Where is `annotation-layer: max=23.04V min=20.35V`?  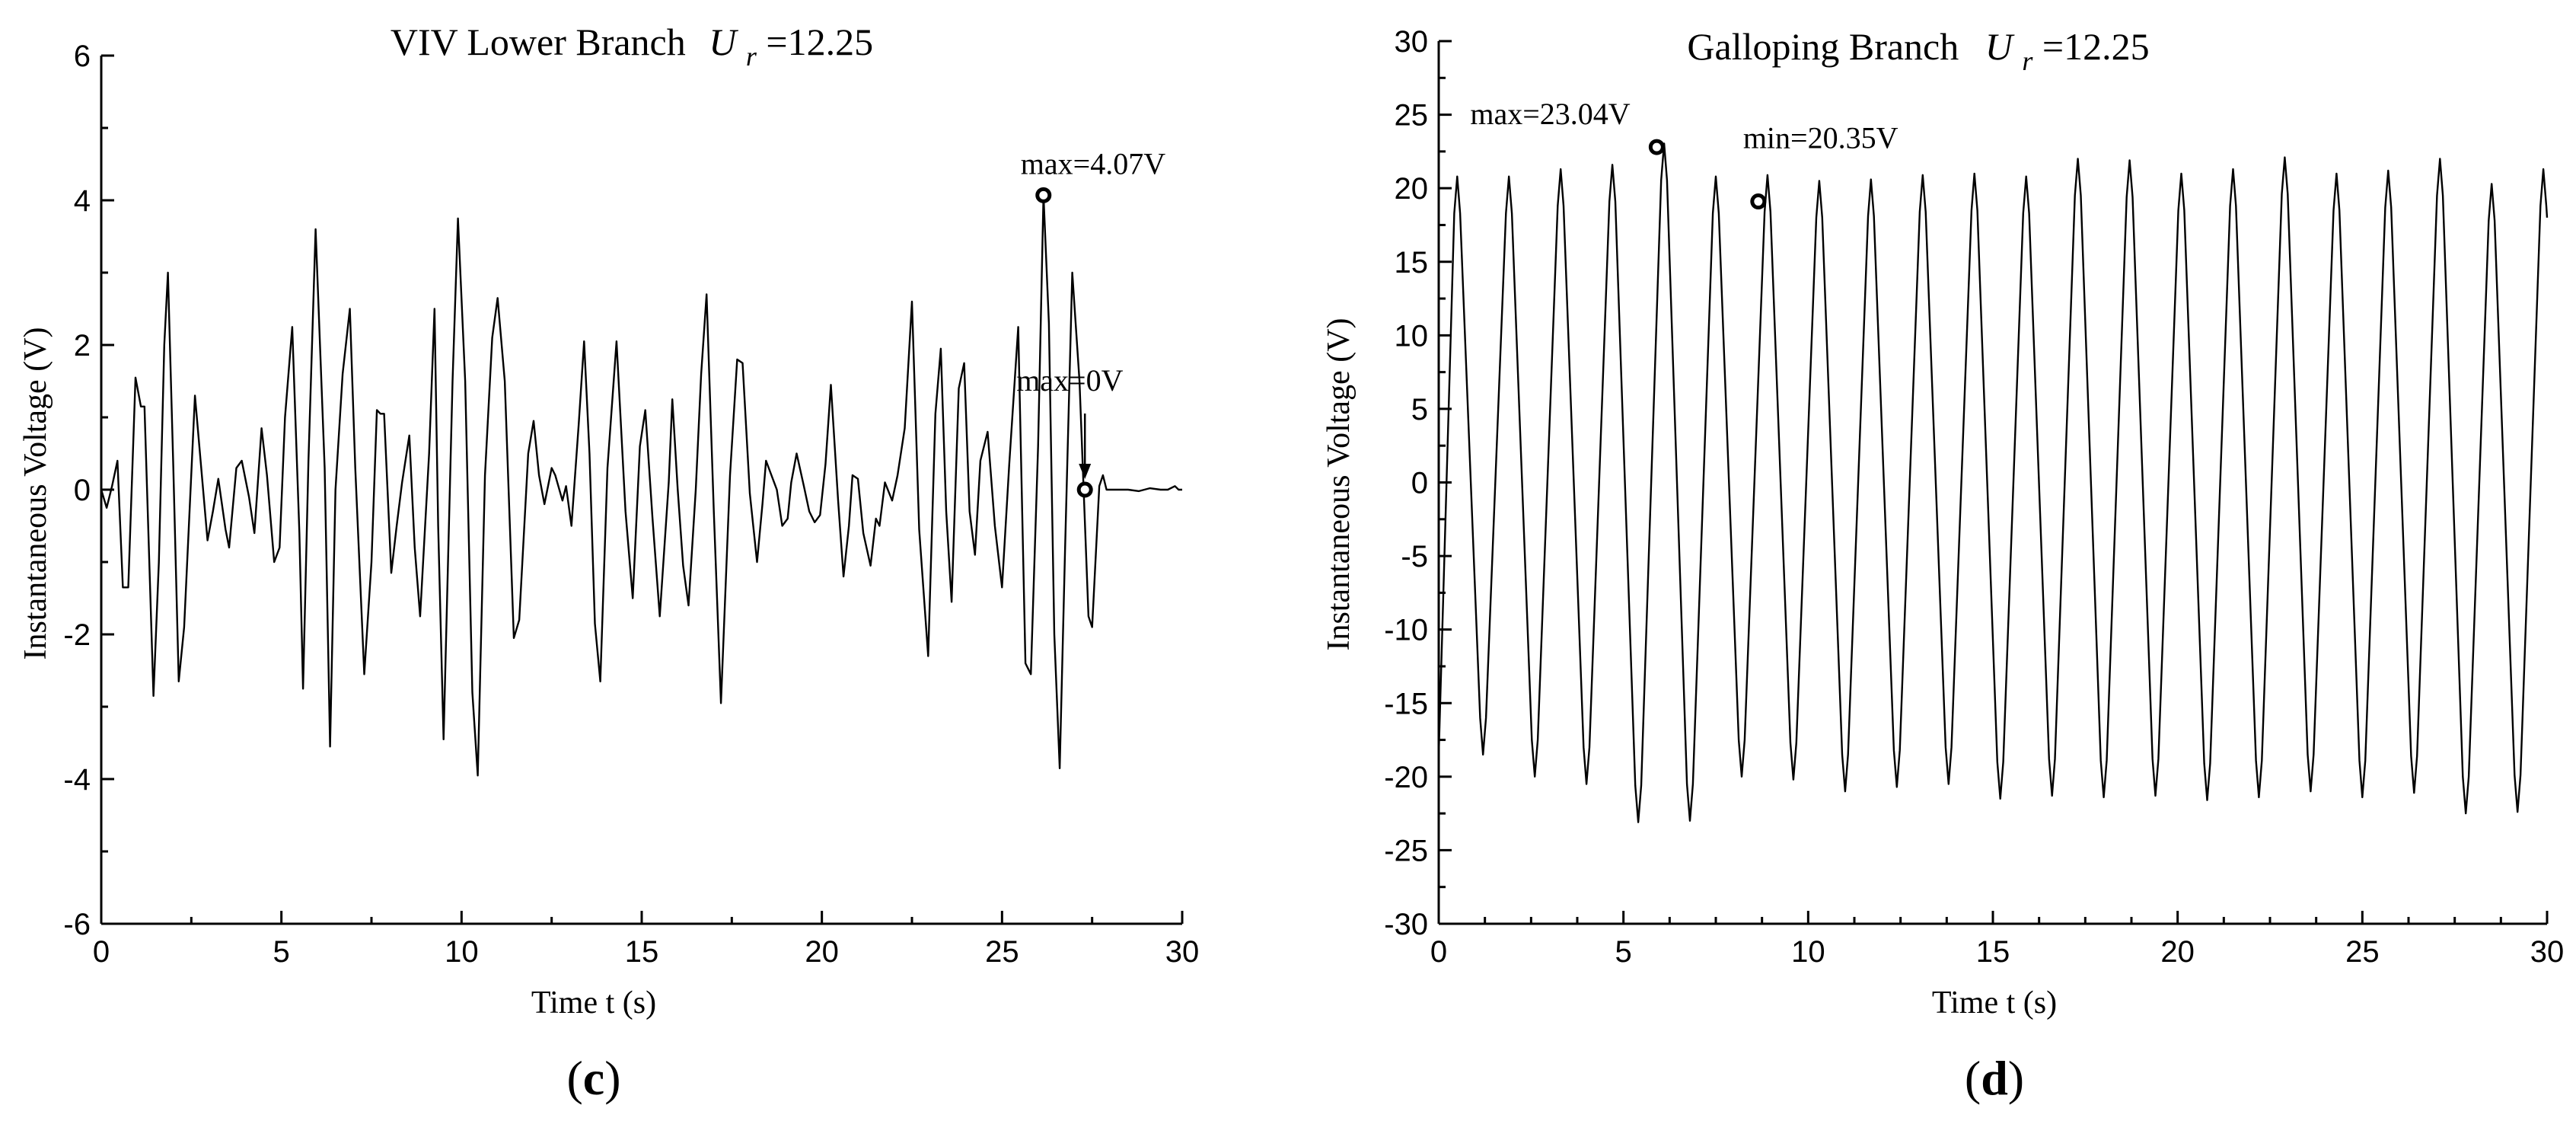 annotation-layer: max=23.04V min=20.35V is located at coordinates (1685, 153).